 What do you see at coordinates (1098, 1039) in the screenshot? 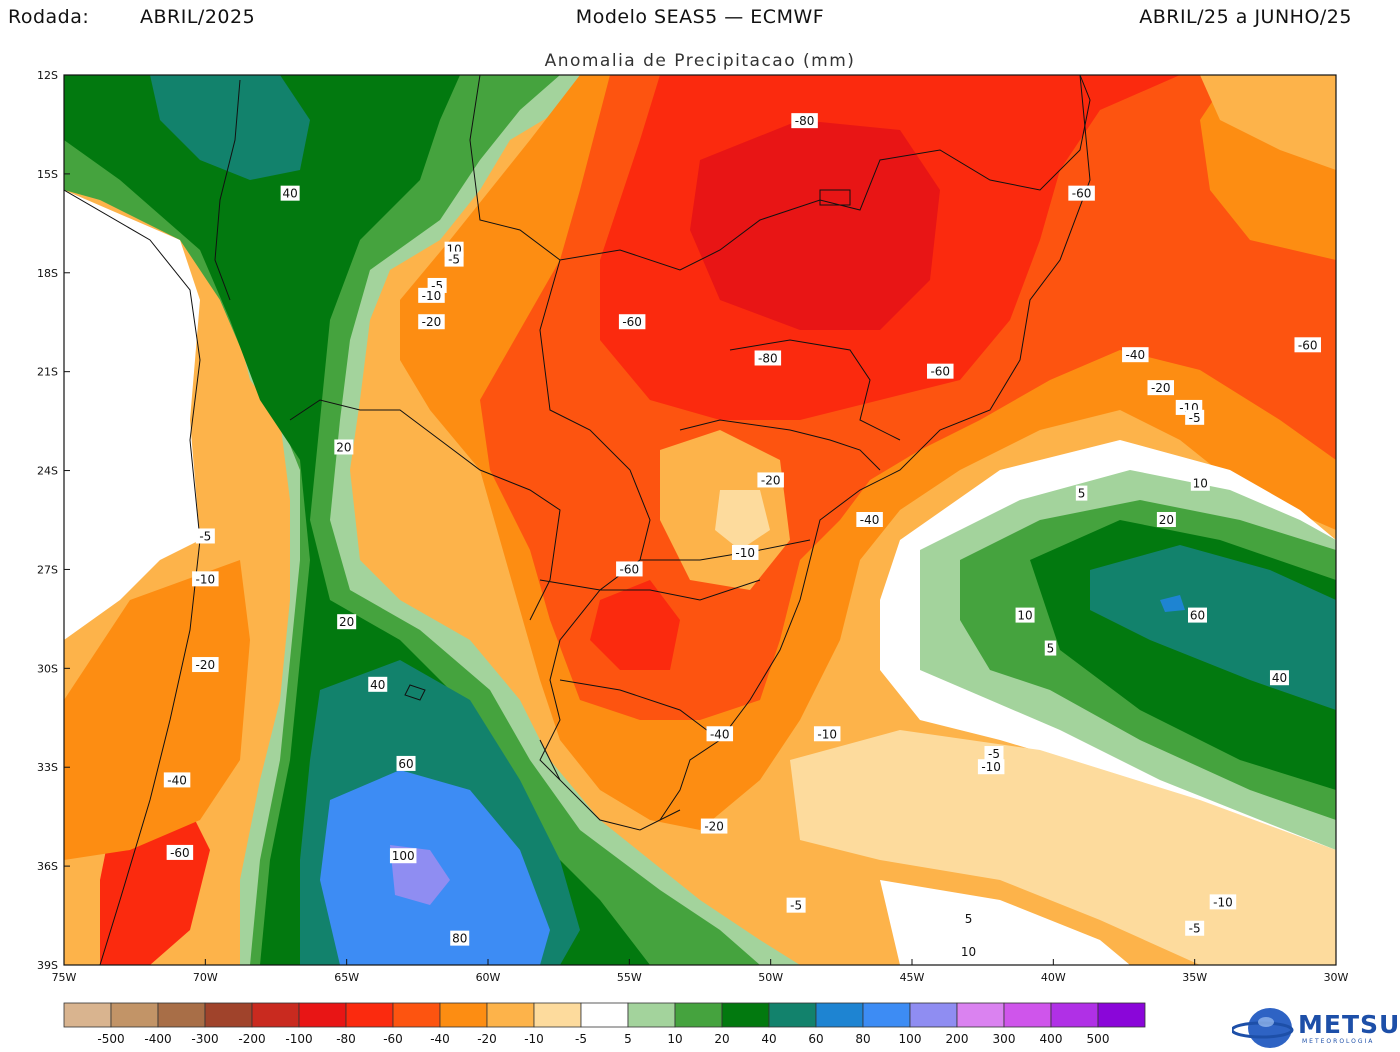
I see `colorbar-label: 500` at bounding box center [1098, 1039].